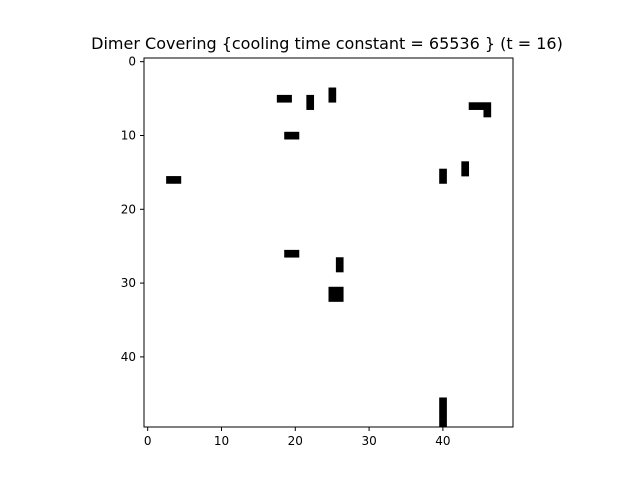  What do you see at coordinates (128, 135) in the screenshot?
I see `y-tick-label: 10` at bounding box center [128, 135].